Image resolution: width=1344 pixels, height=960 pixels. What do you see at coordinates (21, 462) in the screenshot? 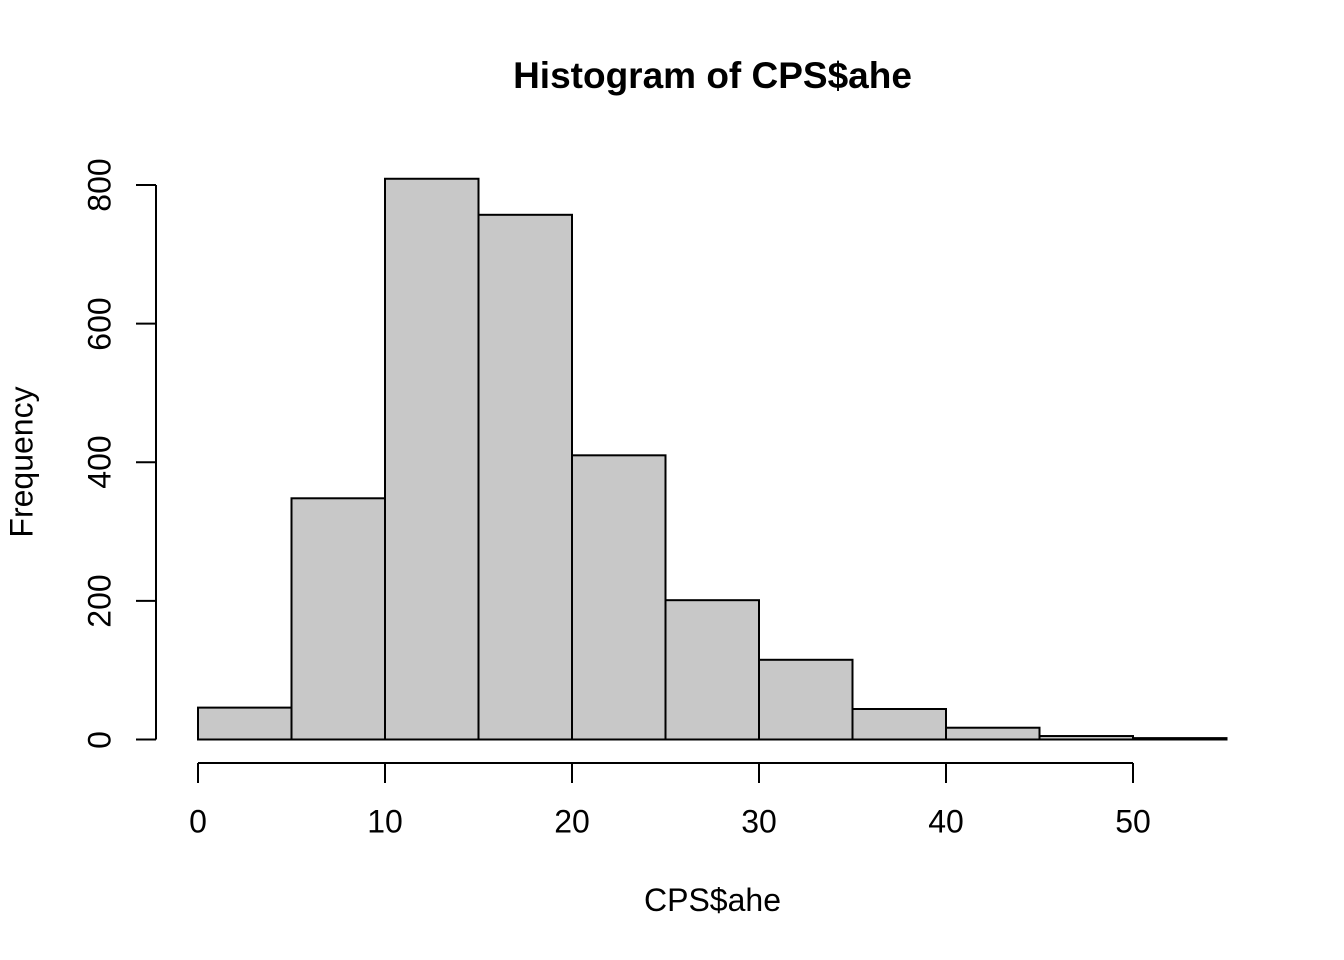
I see `y-axis-title: Frequency` at bounding box center [21, 462].